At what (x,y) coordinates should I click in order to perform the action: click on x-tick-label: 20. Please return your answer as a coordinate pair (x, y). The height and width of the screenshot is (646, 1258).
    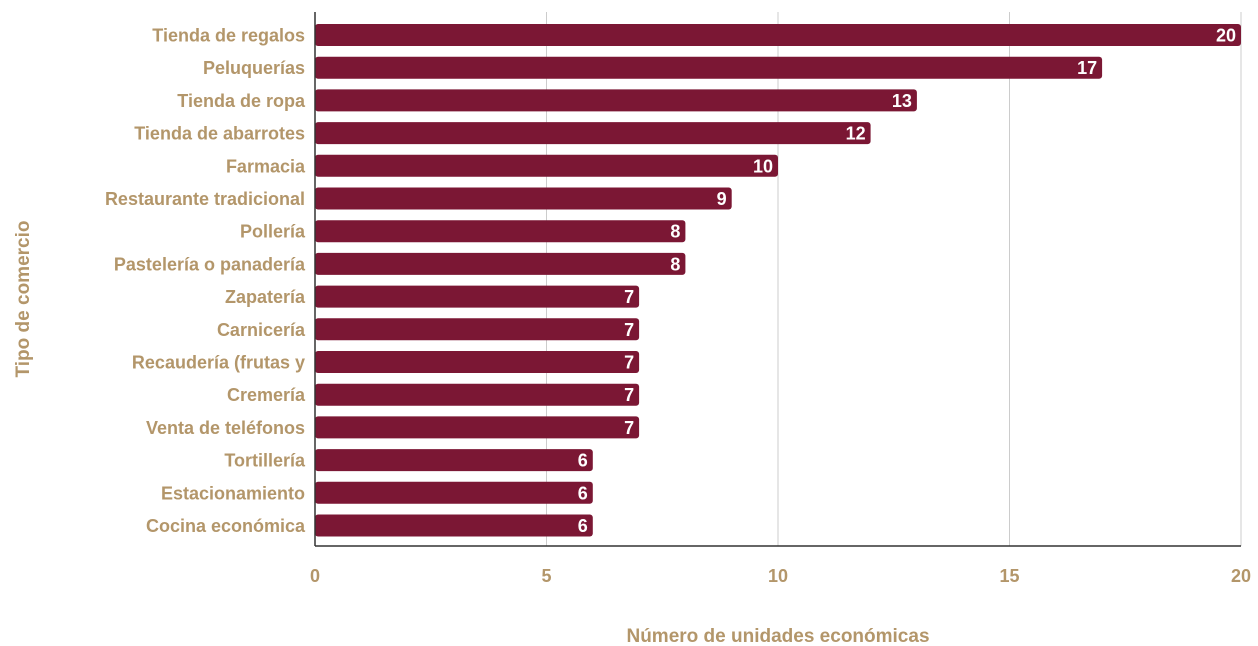
    Looking at the image, I should click on (1241, 576).